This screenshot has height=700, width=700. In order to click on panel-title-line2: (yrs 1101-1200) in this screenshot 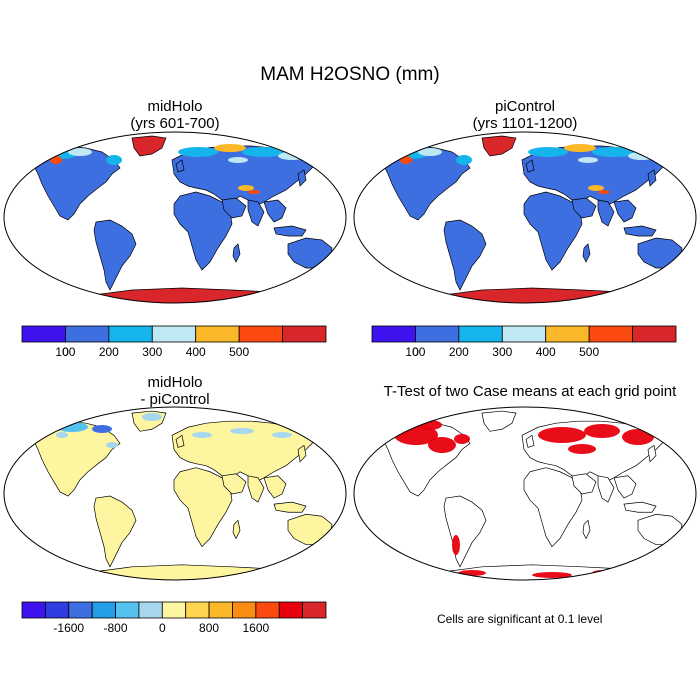, I will do `click(525, 123)`.